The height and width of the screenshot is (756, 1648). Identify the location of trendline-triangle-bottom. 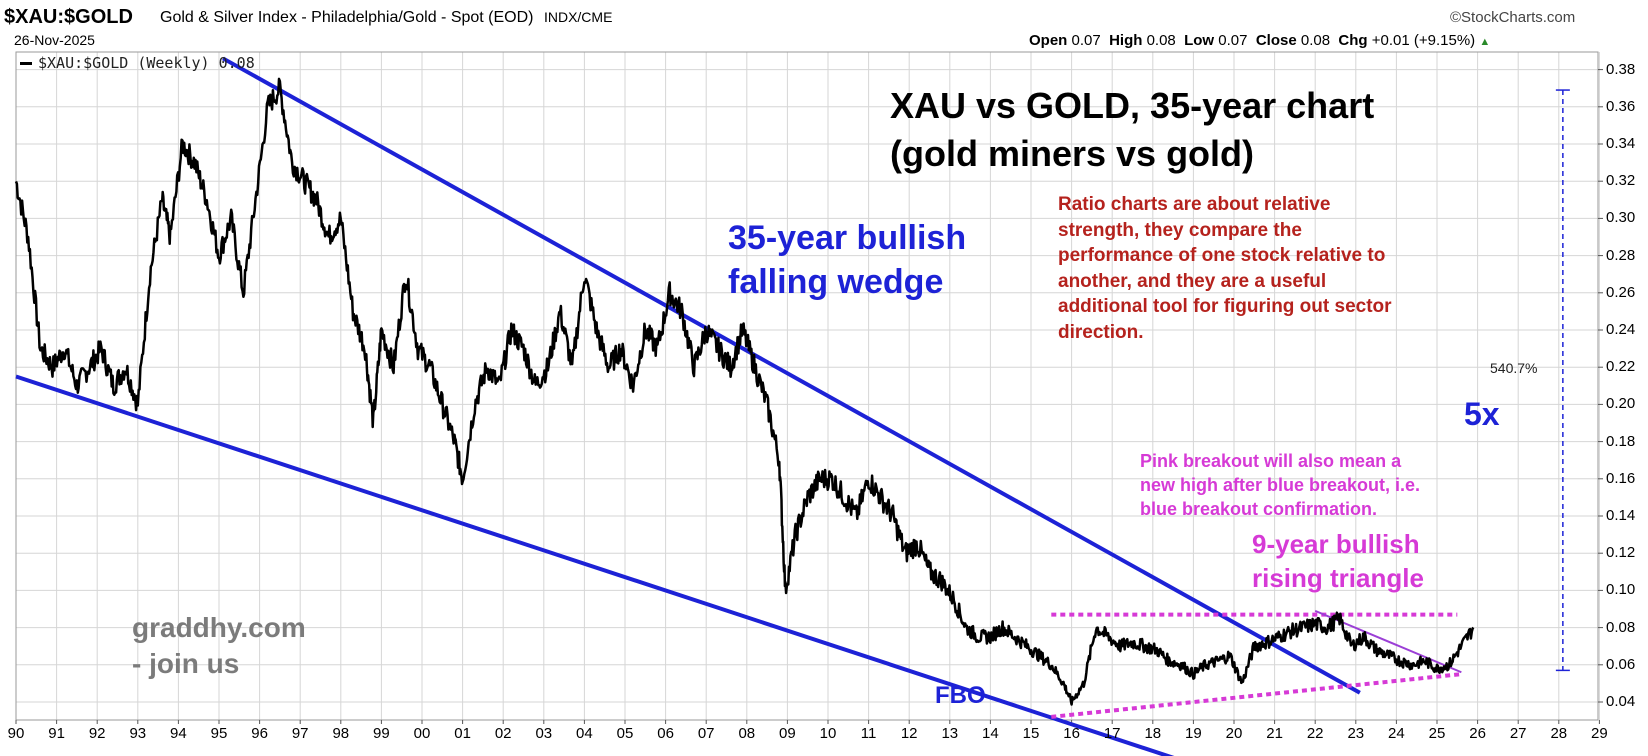
(1256, 695).